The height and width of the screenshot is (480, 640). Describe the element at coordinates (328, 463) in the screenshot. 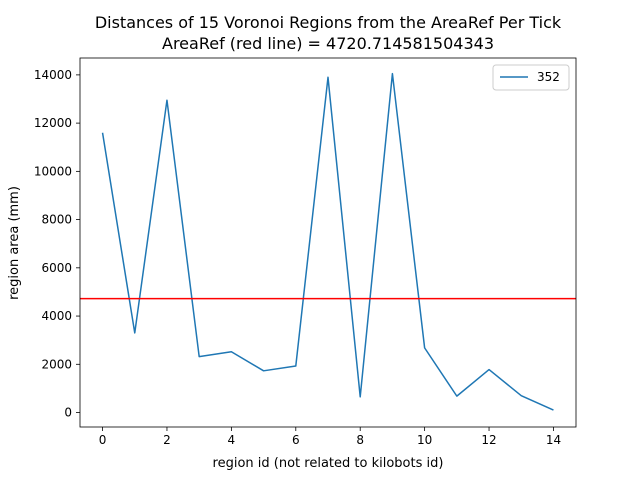

I see `x-axis-label: region id (not related to kilobots id)` at that location.